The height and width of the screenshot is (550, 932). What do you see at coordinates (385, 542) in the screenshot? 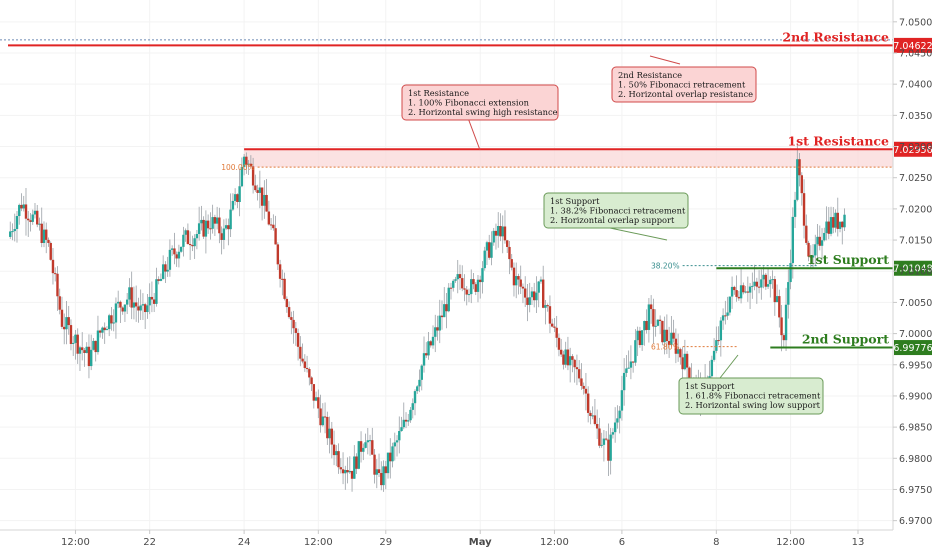
I see `x-tick-label: 29` at bounding box center [385, 542].